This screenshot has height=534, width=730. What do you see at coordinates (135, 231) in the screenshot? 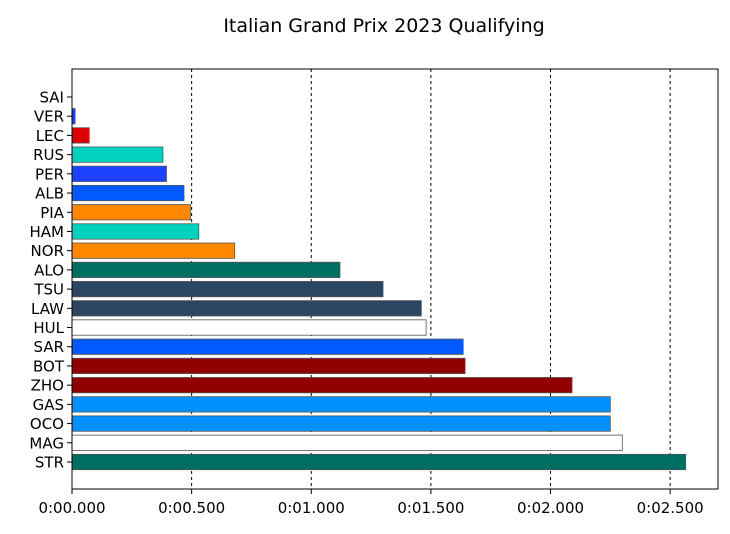
I see `bar-ham` at bounding box center [135, 231].